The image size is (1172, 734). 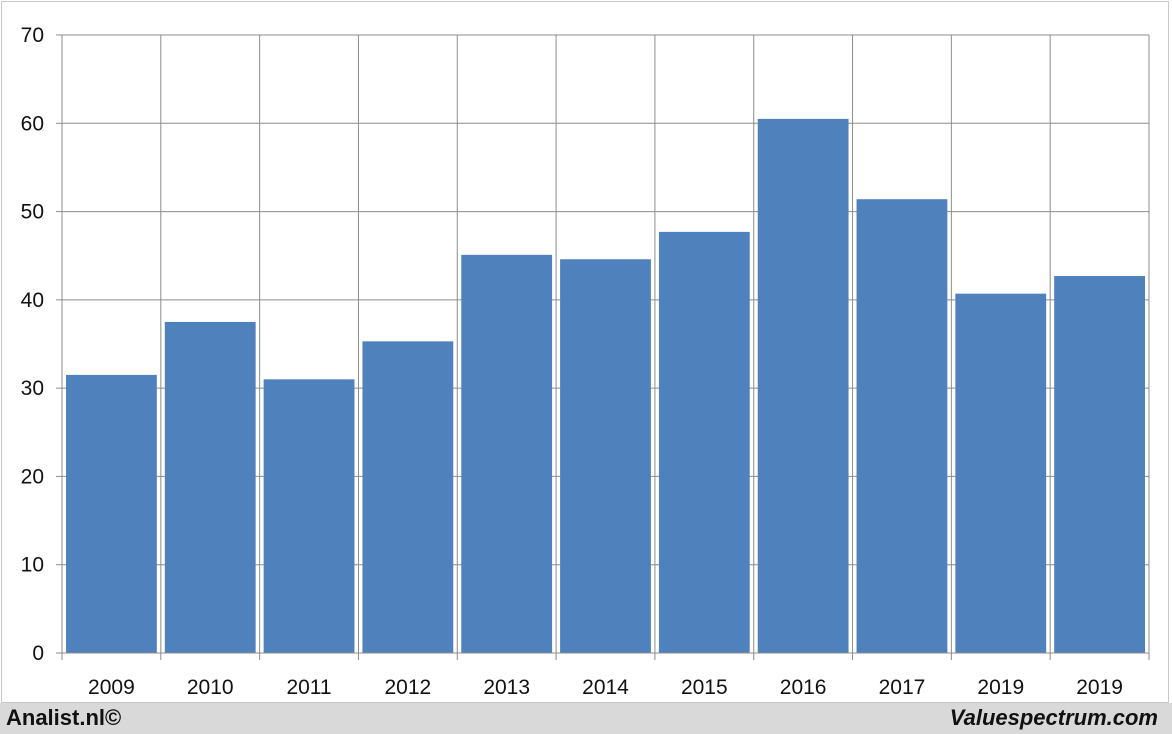 I want to click on bar-2015, so click(x=704, y=442).